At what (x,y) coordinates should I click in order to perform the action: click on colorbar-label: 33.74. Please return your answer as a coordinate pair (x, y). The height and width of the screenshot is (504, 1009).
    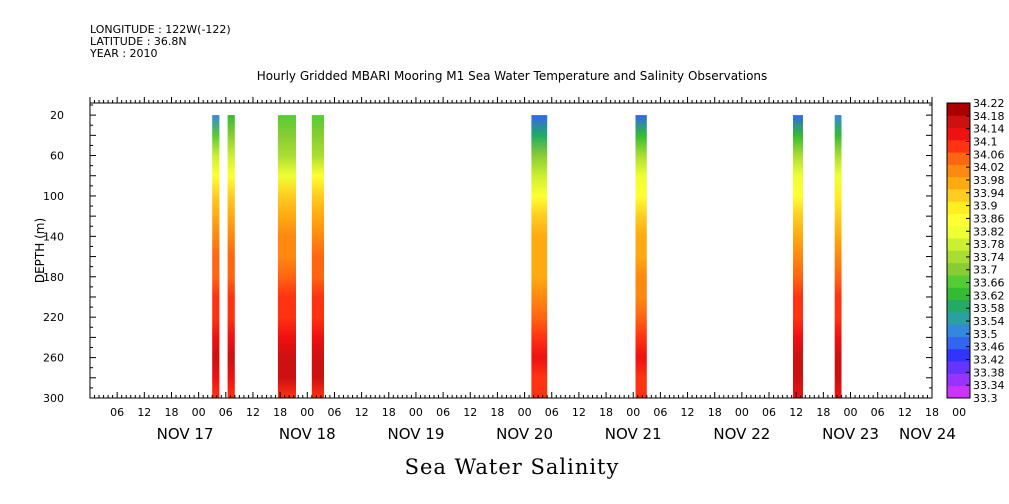
    Looking at the image, I should click on (989, 257).